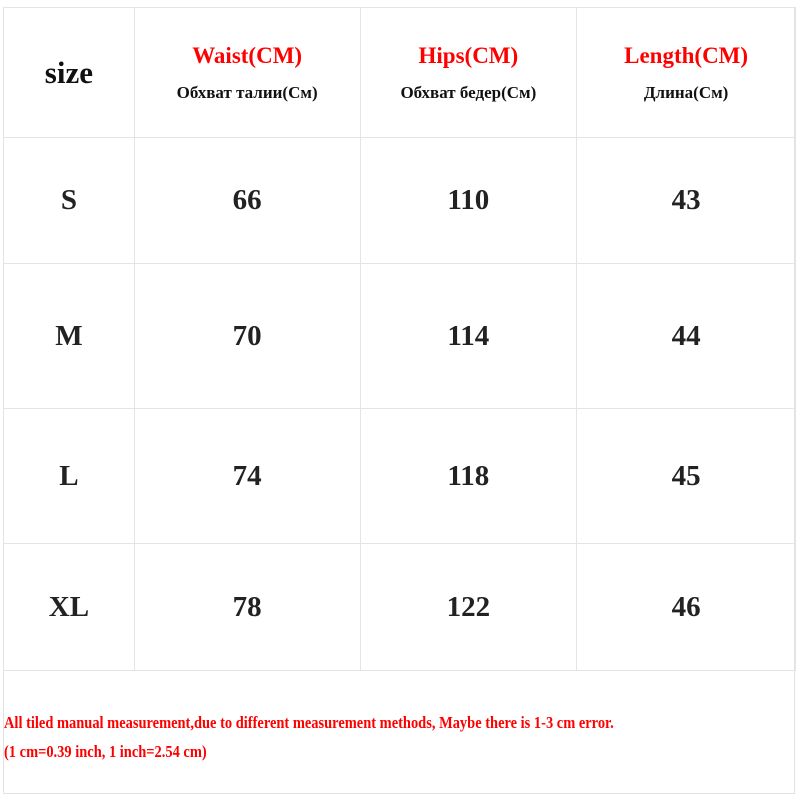 This screenshot has height=800, width=800. Describe the element at coordinates (247, 72) in the screenshot. I see `waist-header: Waist(CM) Обхват талии(См)` at that location.